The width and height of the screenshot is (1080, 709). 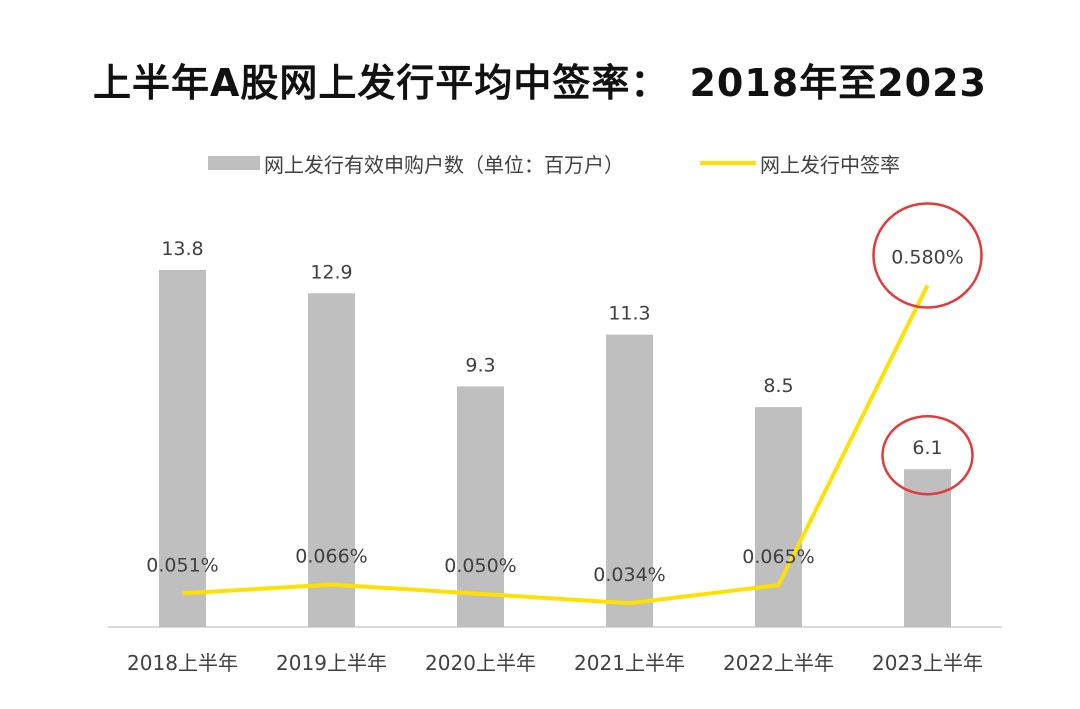 I want to click on x-tick-label: 2023上半年, so click(x=927, y=663).